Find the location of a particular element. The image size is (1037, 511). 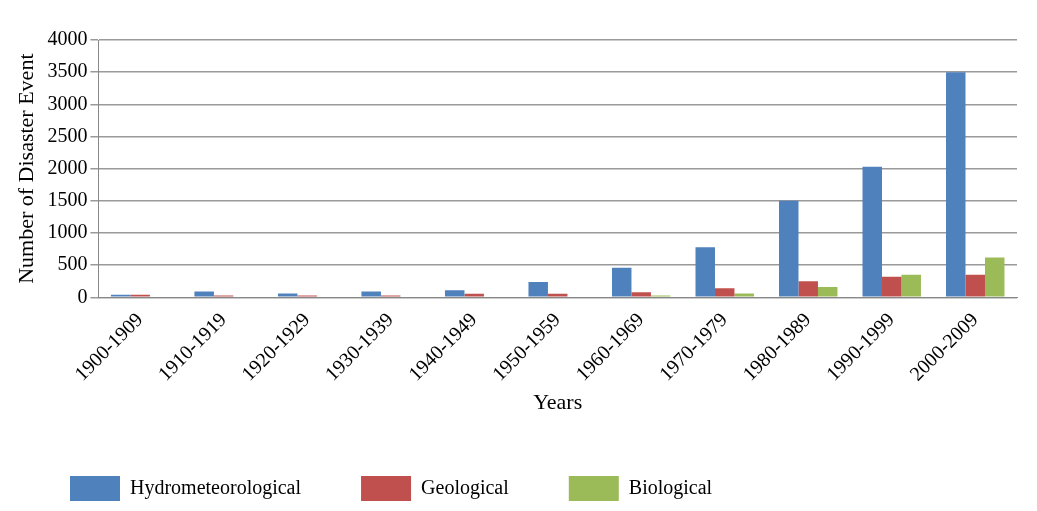

y-tick-label: 1000 is located at coordinates (67, 231).